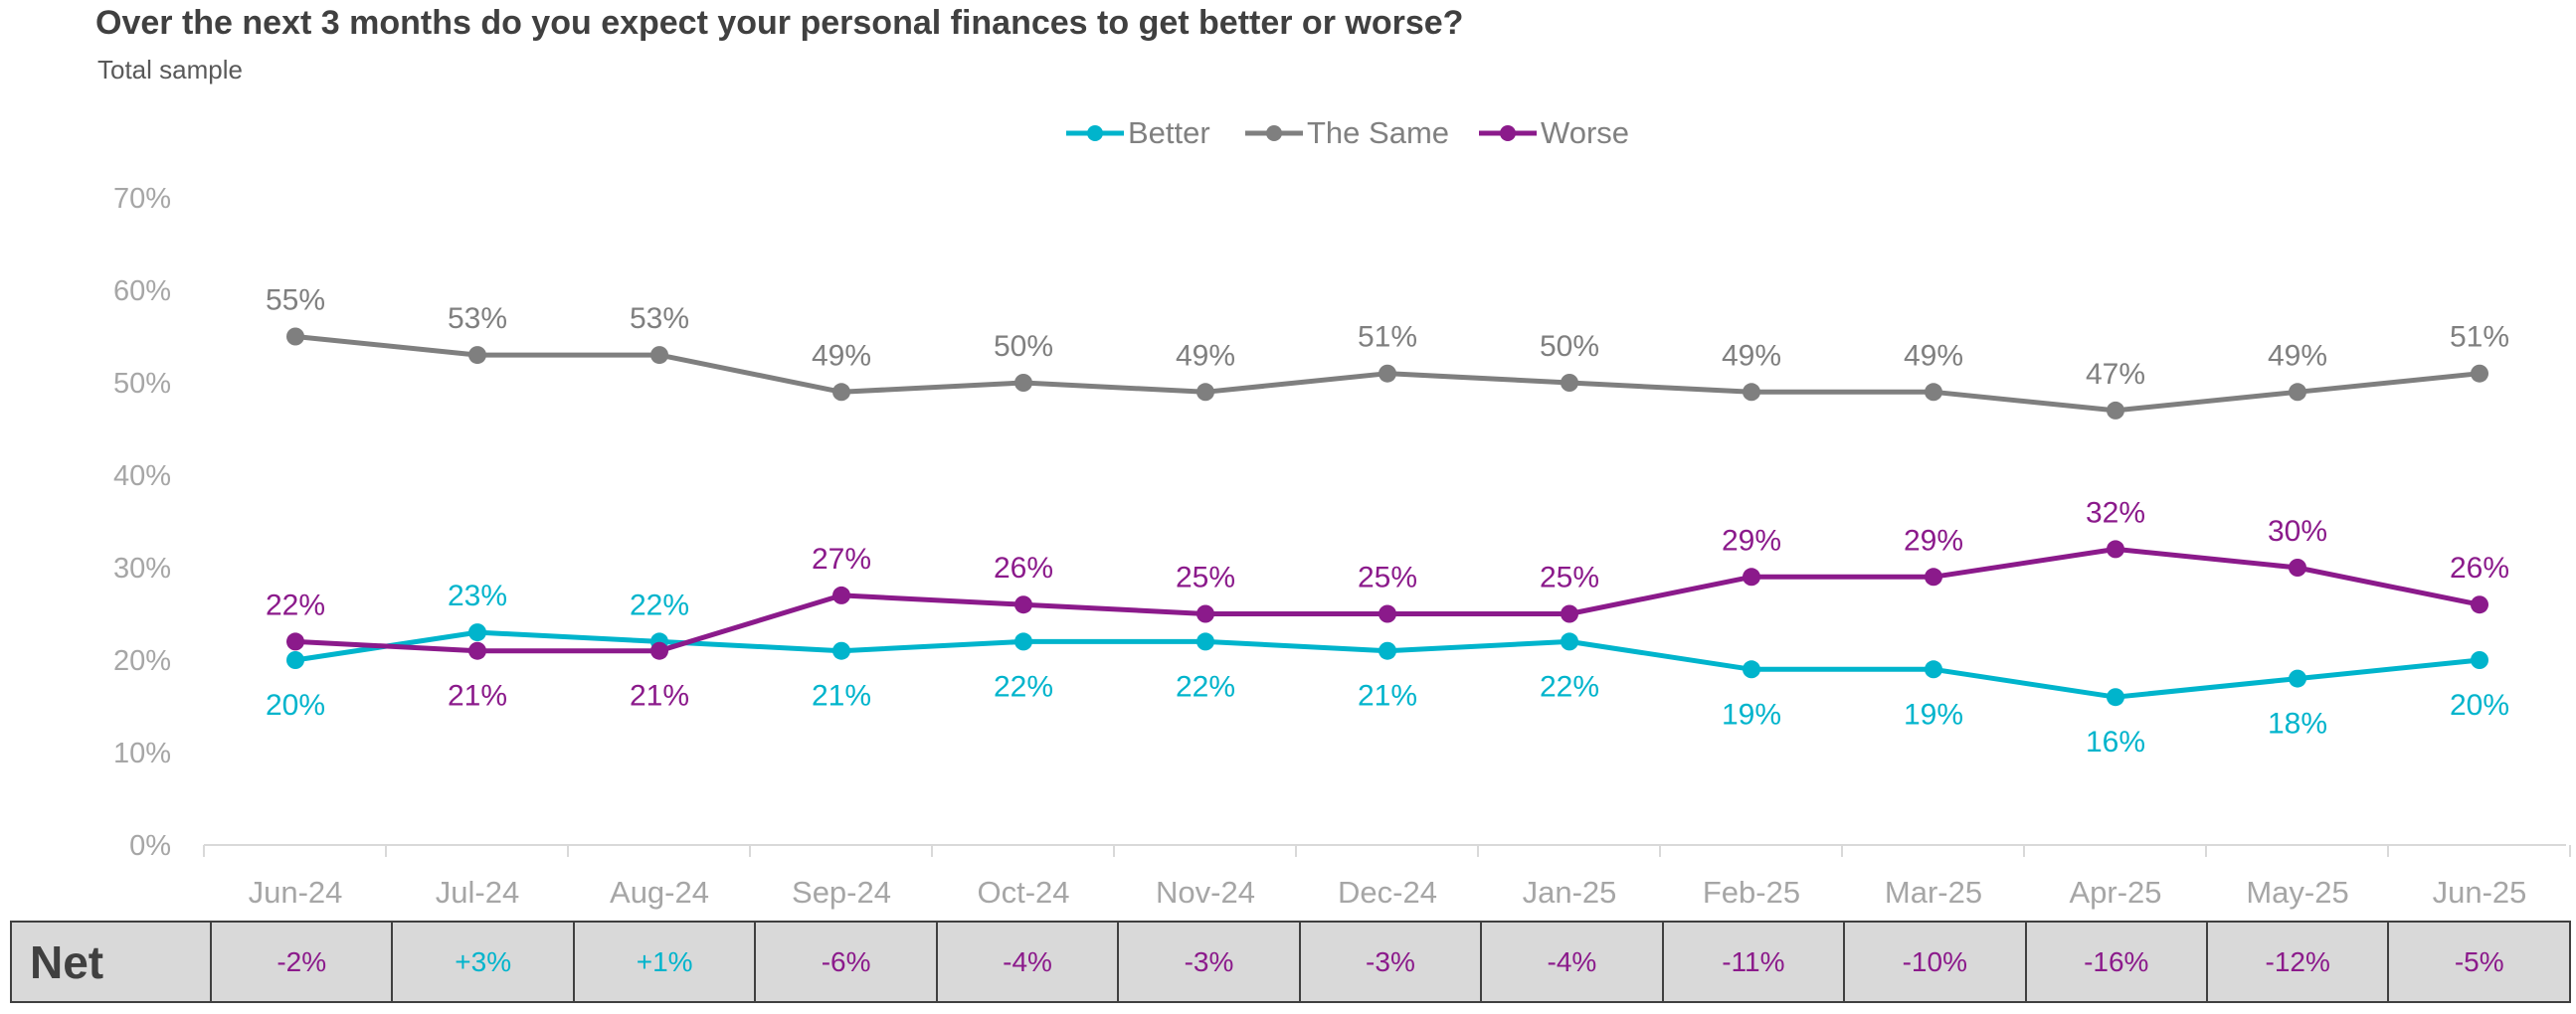  What do you see at coordinates (1753, 962) in the screenshot?
I see `net-value-cell: -11%` at bounding box center [1753, 962].